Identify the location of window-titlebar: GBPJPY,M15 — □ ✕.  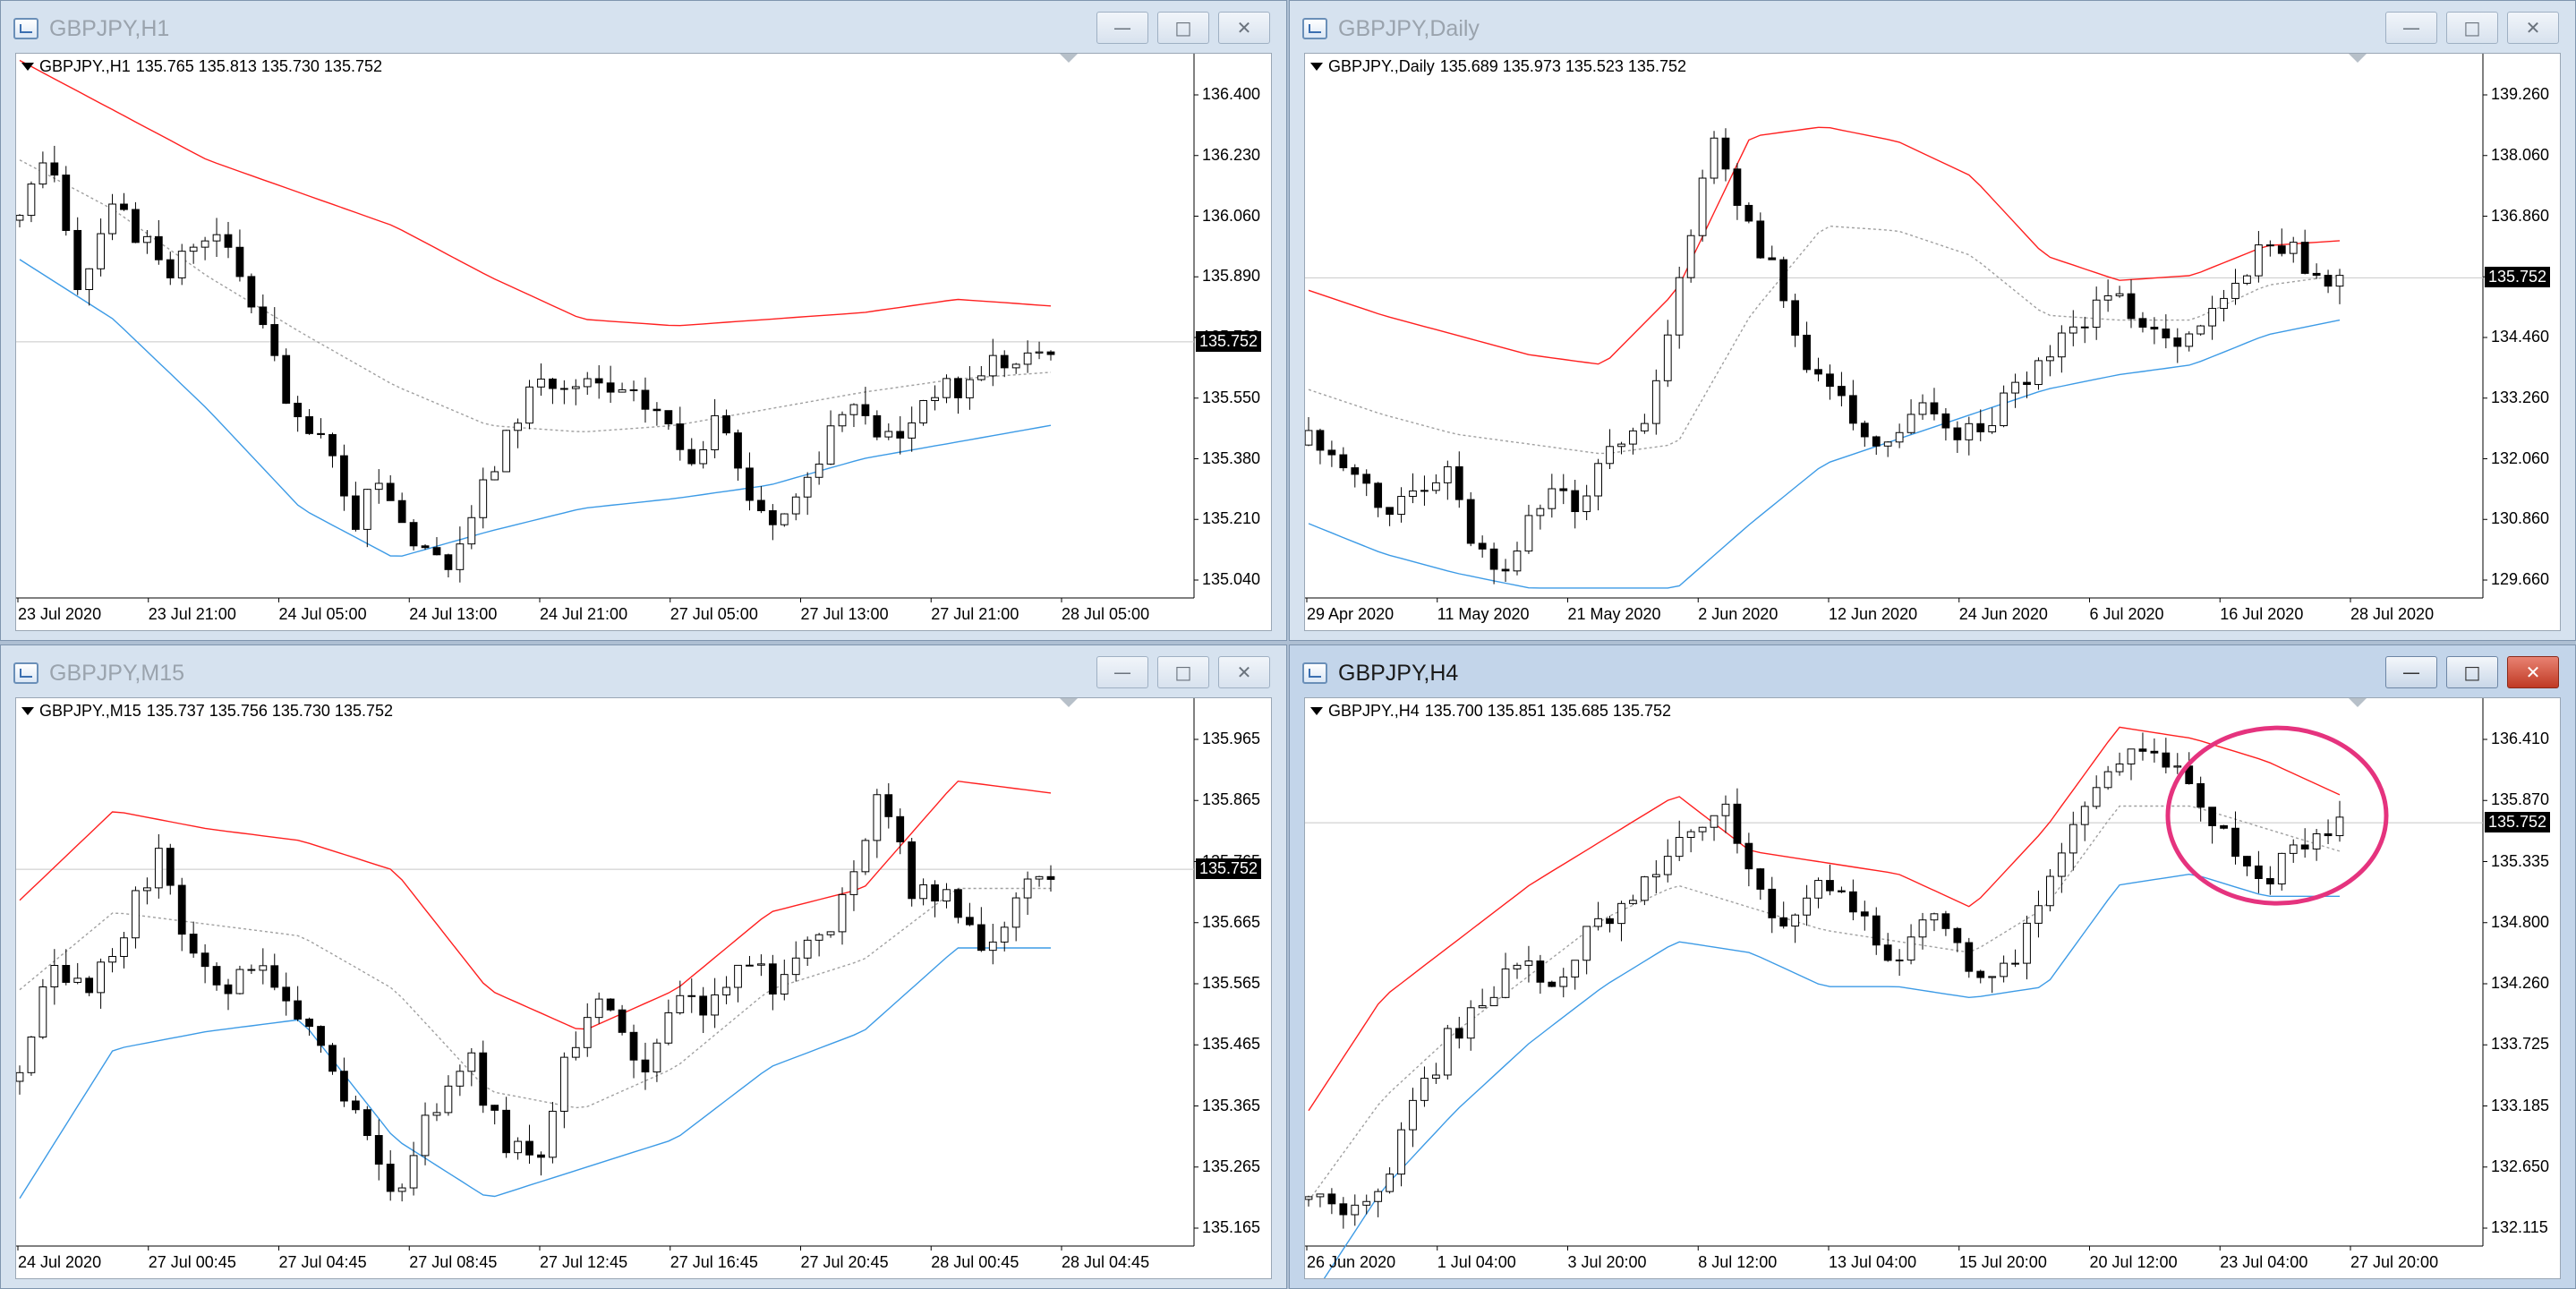
(643, 673).